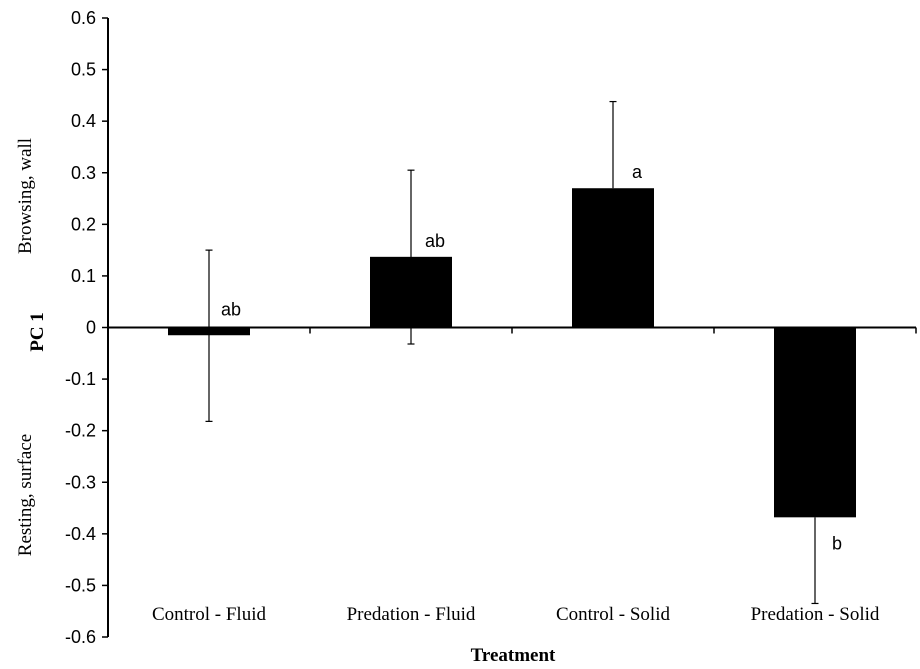 This screenshot has height=669, width=920. Describe the element at coordinates (25, 495) in the screenshot. I see `y-axis-label-lower: Resting, surface` at that location.